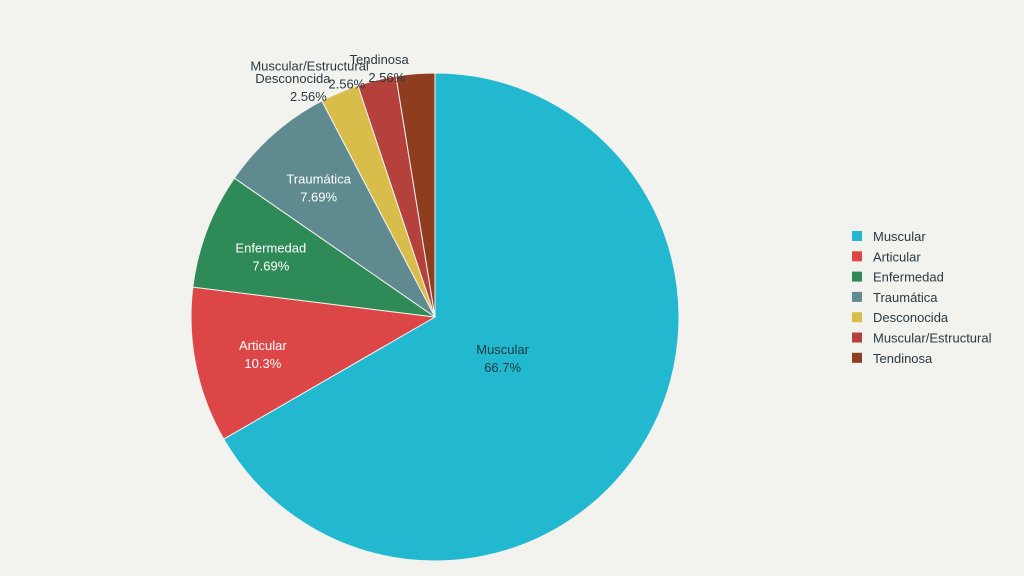 The width and height of the screenshot is (1024, 576). I want to click on legend-label-enfermedad: Enfermedad, so click(908, 277).